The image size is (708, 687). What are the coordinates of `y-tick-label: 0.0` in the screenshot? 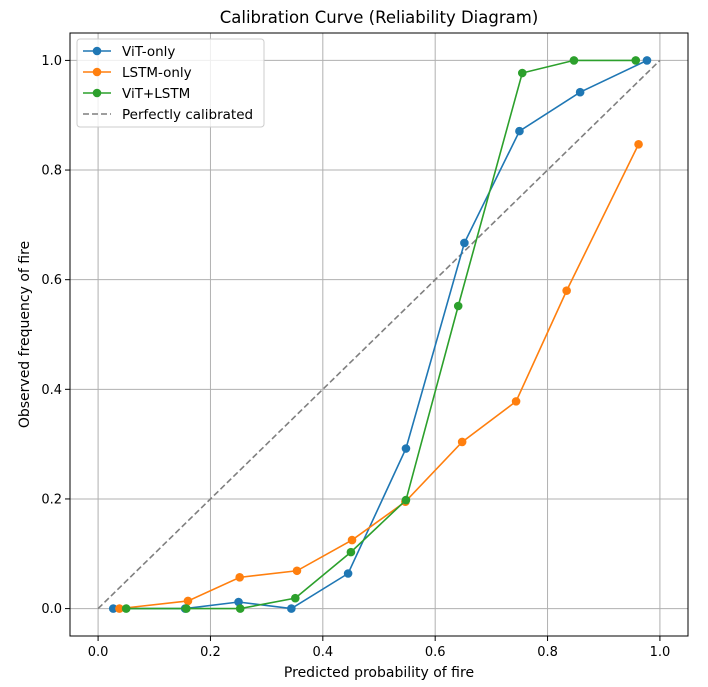 It's located at (51, 609).